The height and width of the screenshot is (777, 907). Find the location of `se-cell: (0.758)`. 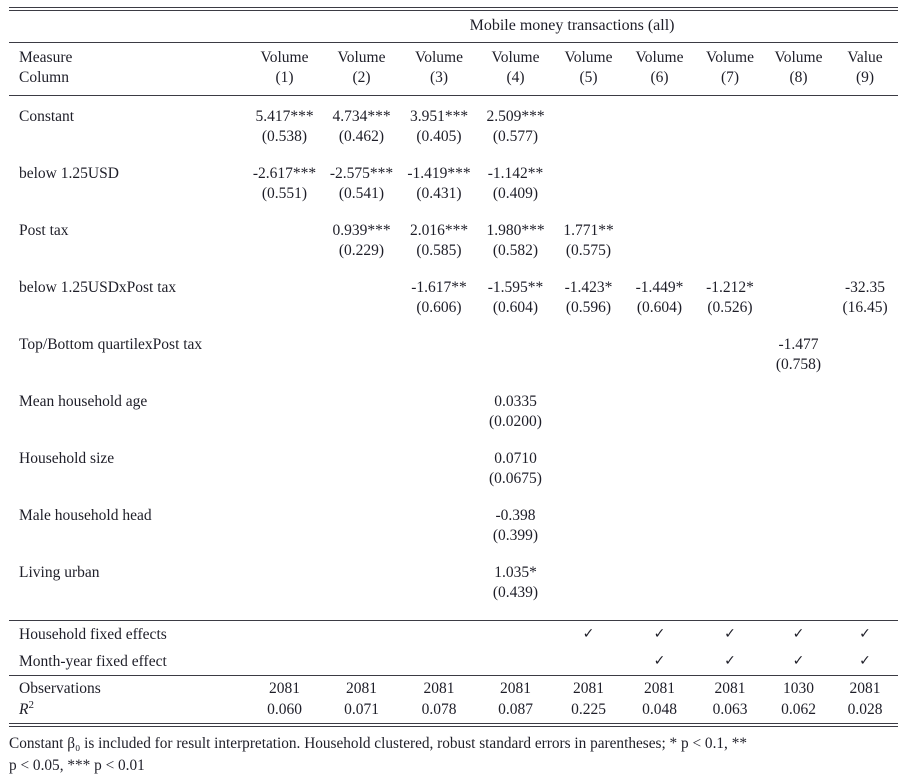

se-cell: (0.758) is located at coordinates (798, 364).